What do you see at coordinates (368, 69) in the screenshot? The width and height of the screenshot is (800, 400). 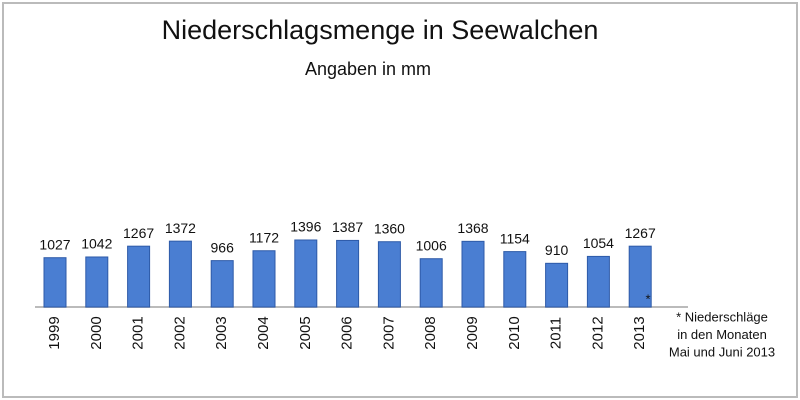 I see `chart-subtitle: Angaben in mm` at bounding box center [368, 69].